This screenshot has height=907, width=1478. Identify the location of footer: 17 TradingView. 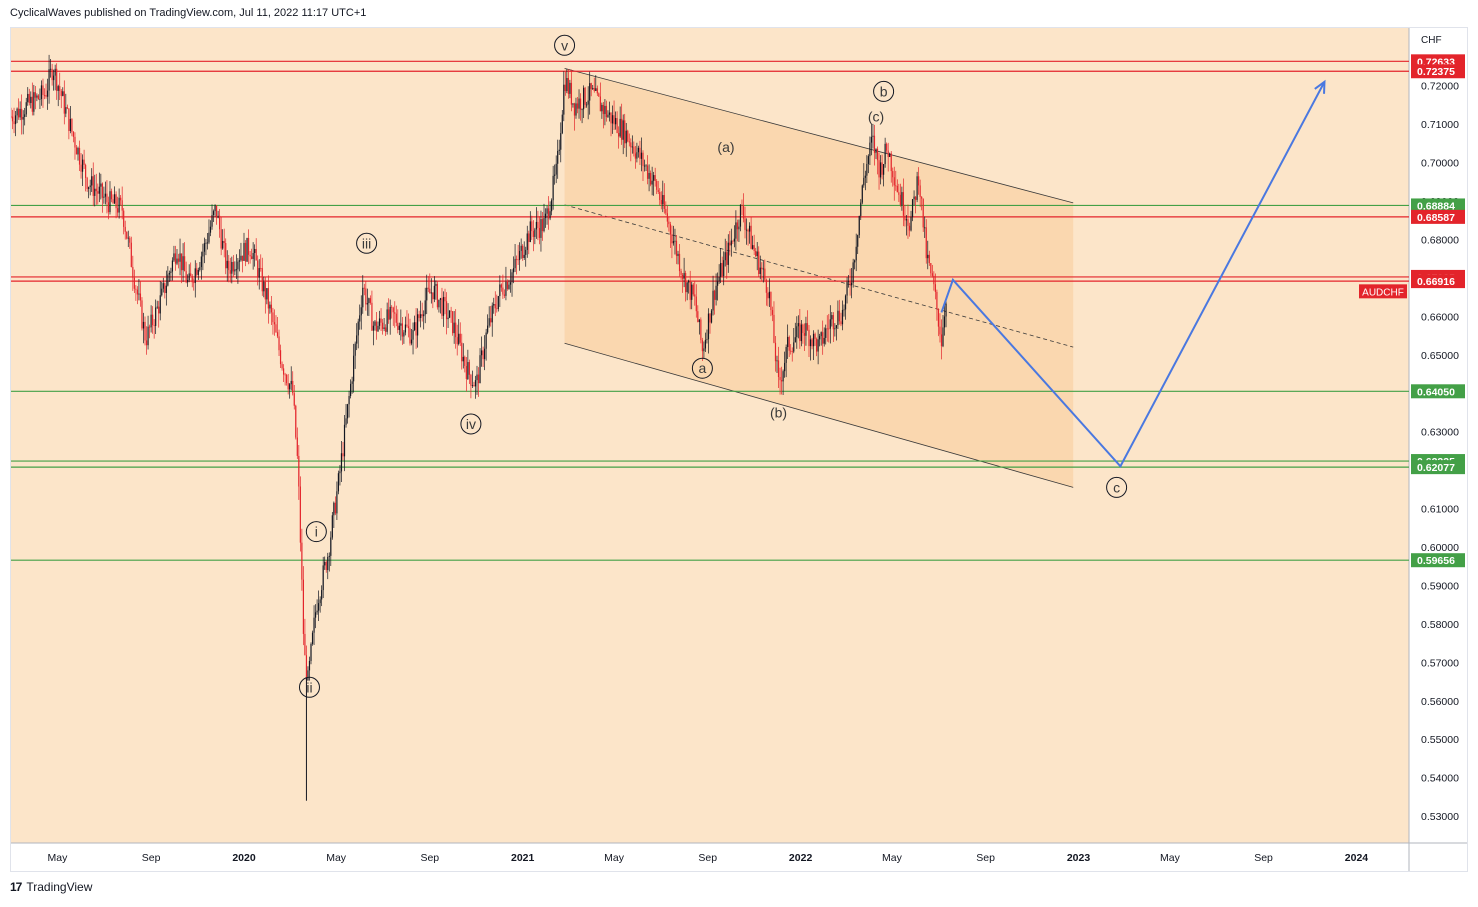
(51, 887).